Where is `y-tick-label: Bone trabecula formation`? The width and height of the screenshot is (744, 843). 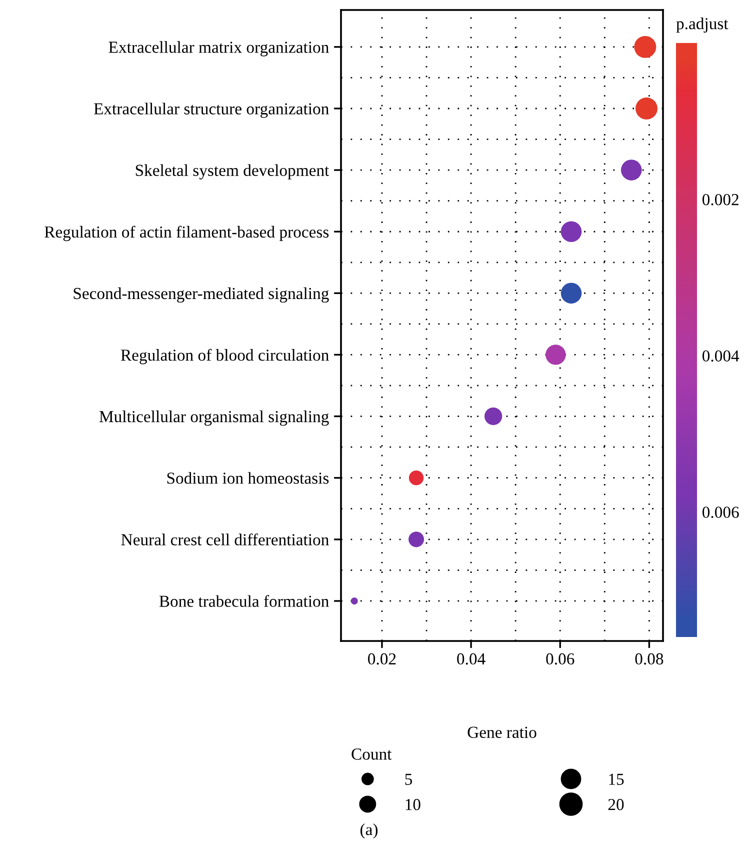
y-tick-label: Bone trabecula formation is located at coordinates (244, 601).